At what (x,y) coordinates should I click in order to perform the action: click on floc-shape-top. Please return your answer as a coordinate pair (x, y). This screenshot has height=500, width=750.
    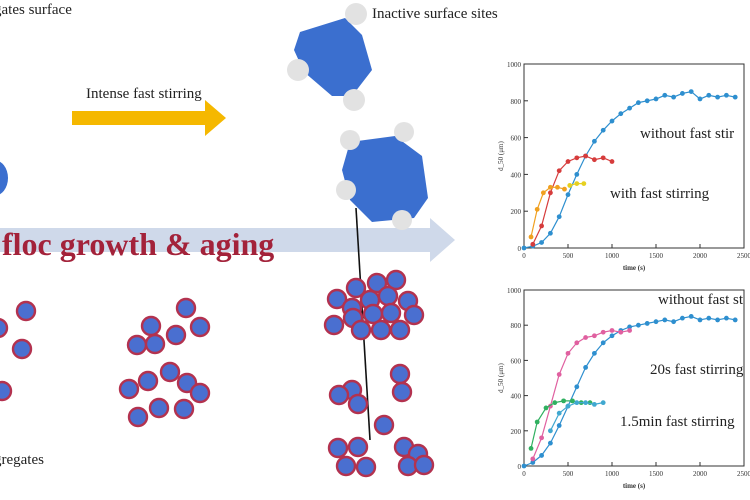
    Looking at the image, I should click on (333, 57).